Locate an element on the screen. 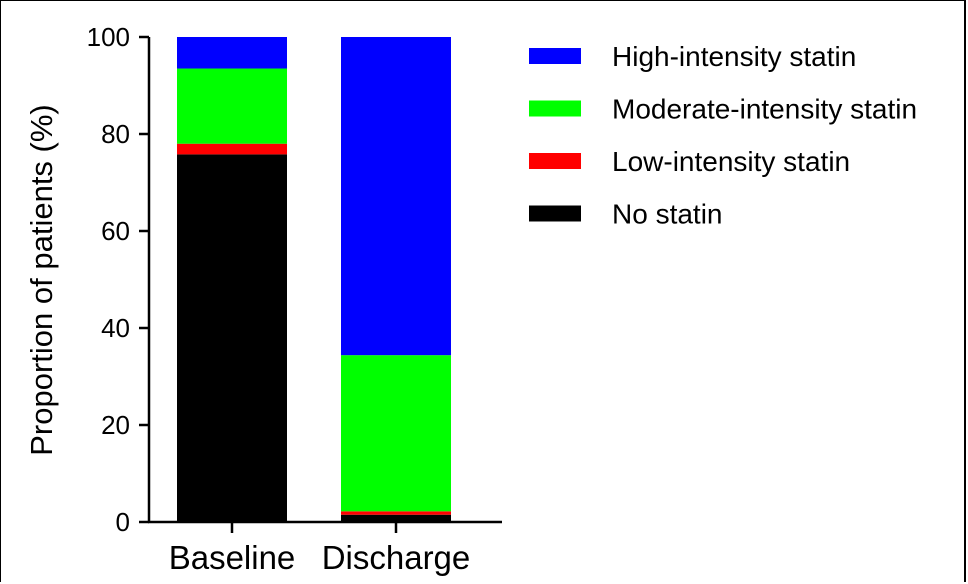 This screenshot has width=968, height=584. bar-discharge-low-intensity-statin is located at coordinates (396, 513).